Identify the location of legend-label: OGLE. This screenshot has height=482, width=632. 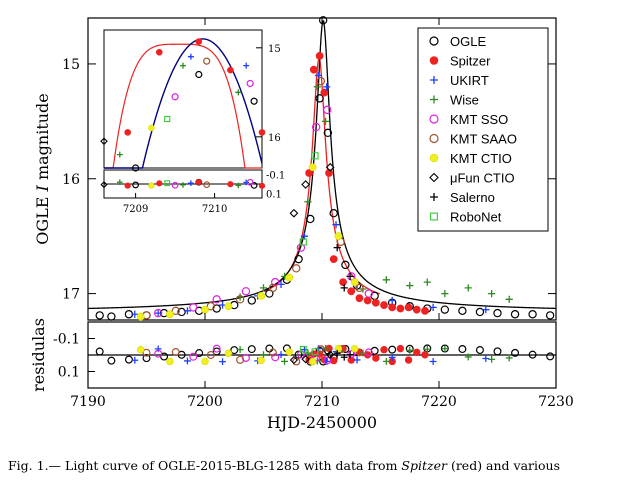
(468, 41).